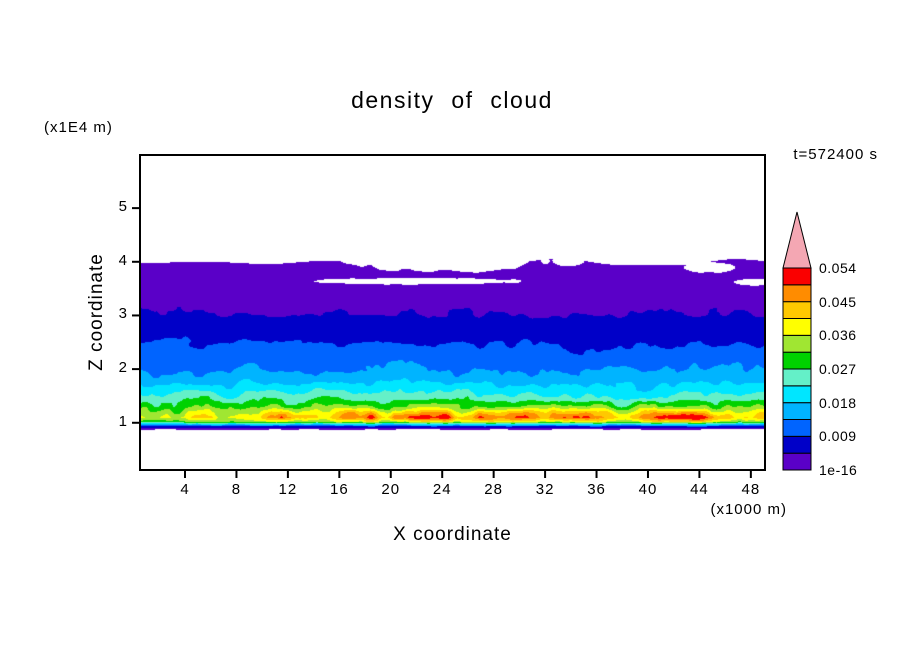 This screenshot has height=654, width=904. What do you see at coordinates (339, 489) in the screenshot?
I see `x-tick-label: 16` at bounding box center [339, 489].